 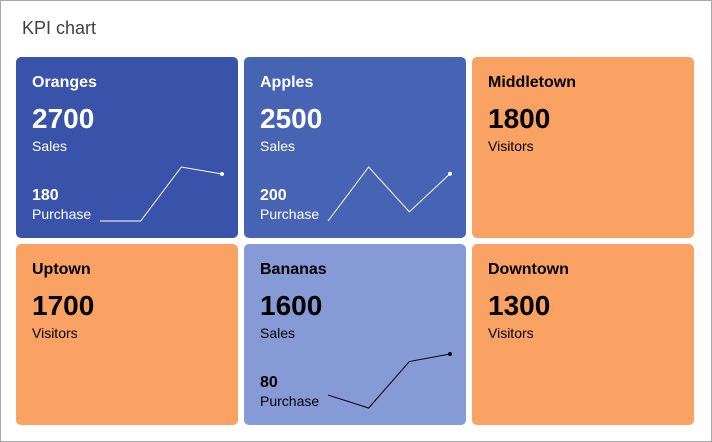 What do you see at coordinates (61, 269) in the screenshot?
I see `tile-name: Uptown` at bounding box center [61, 269].